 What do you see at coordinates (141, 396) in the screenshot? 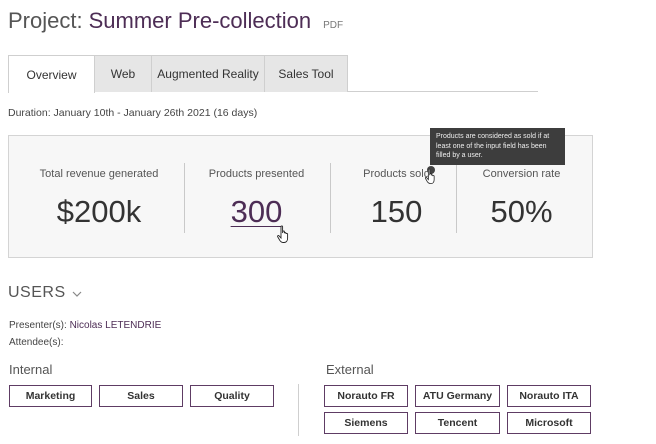
I see `tag-sales: Sales` at bounding box center [141, 396].